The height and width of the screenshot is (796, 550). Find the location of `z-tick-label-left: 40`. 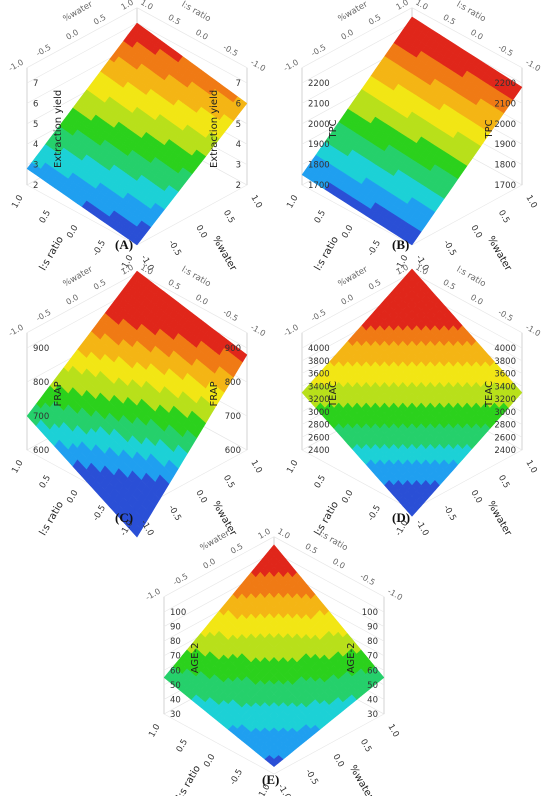

z-tick-label-left: 40 is located at coordinates (372, 700).